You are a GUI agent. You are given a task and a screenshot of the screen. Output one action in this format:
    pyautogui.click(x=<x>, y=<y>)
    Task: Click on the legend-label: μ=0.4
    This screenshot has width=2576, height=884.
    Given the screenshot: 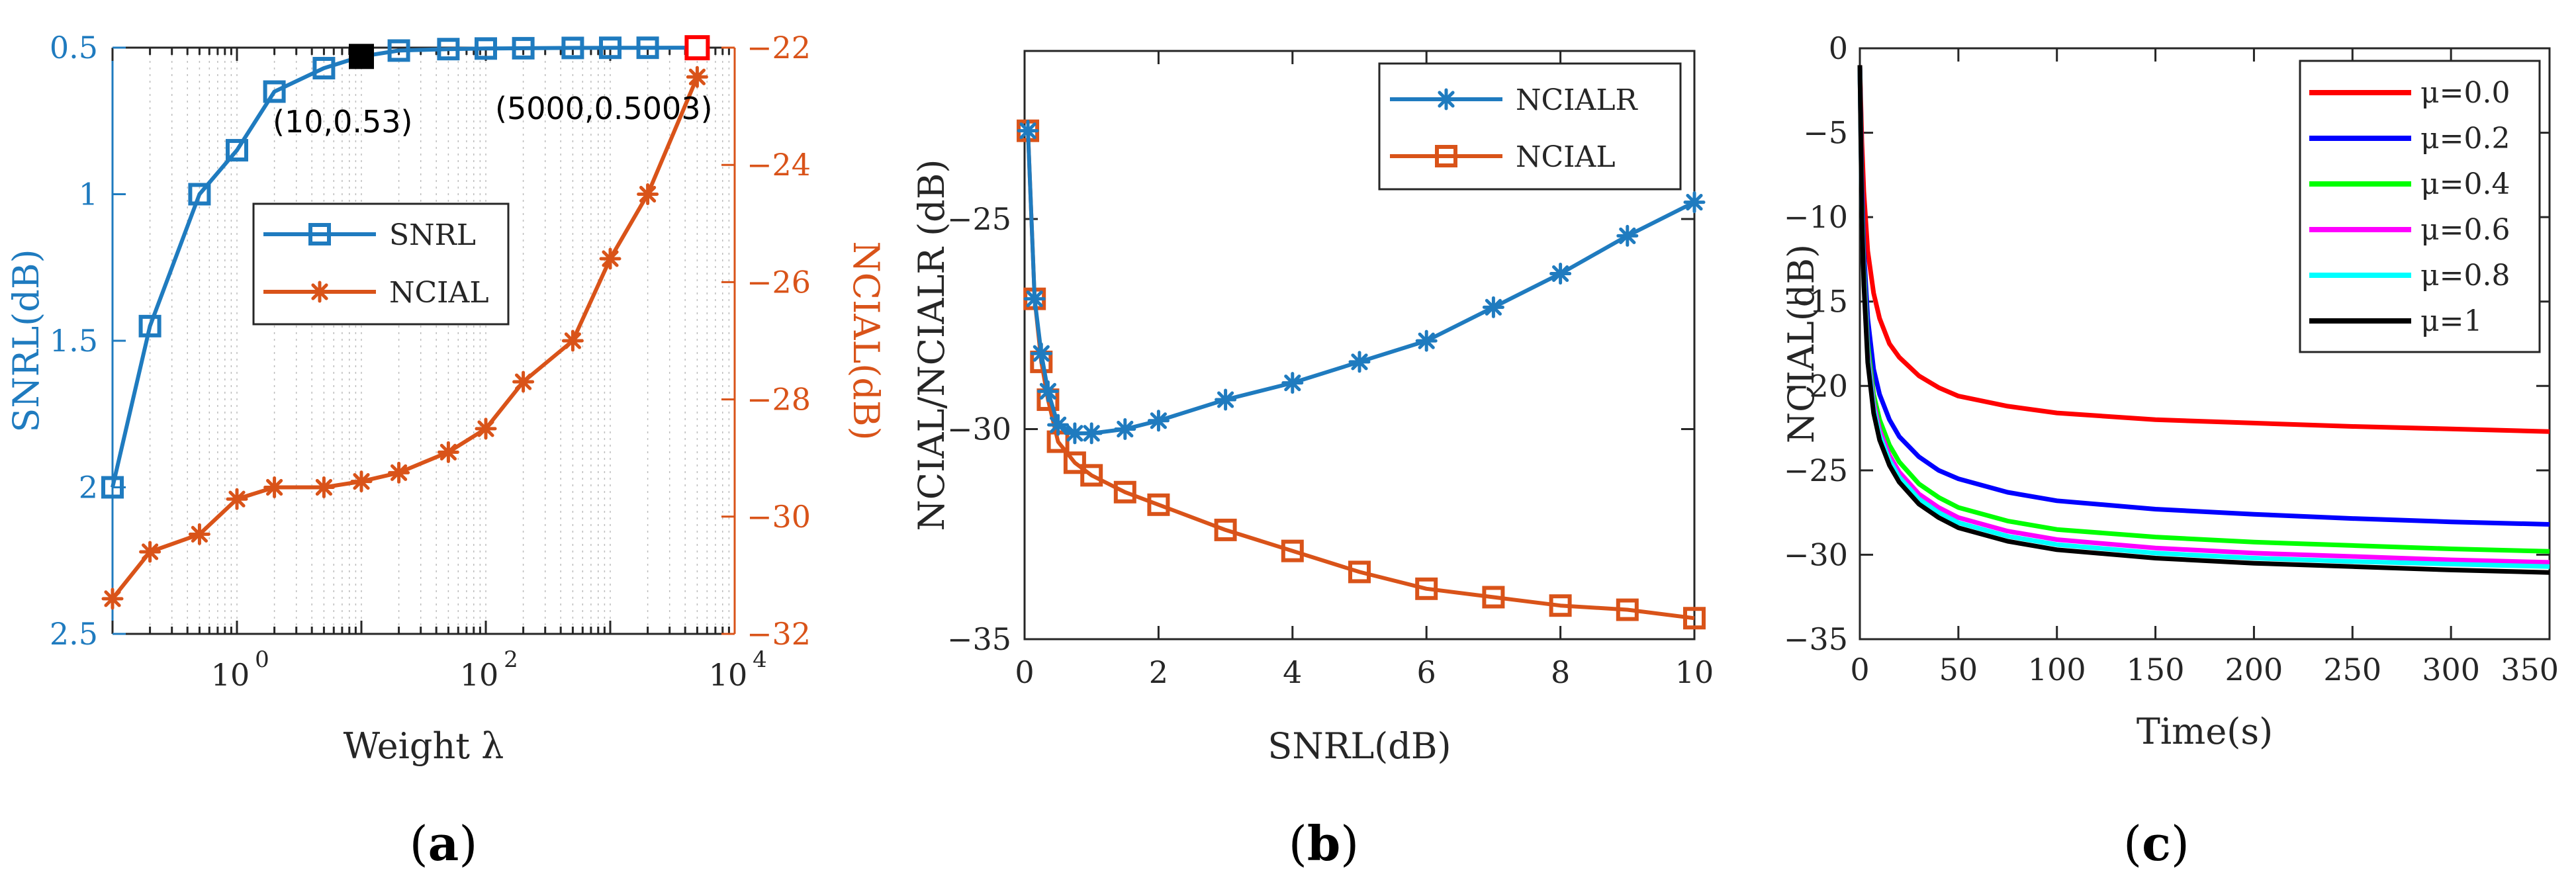 What is the action you would take?
    pyautogui.click(x=2465, y=184)
    